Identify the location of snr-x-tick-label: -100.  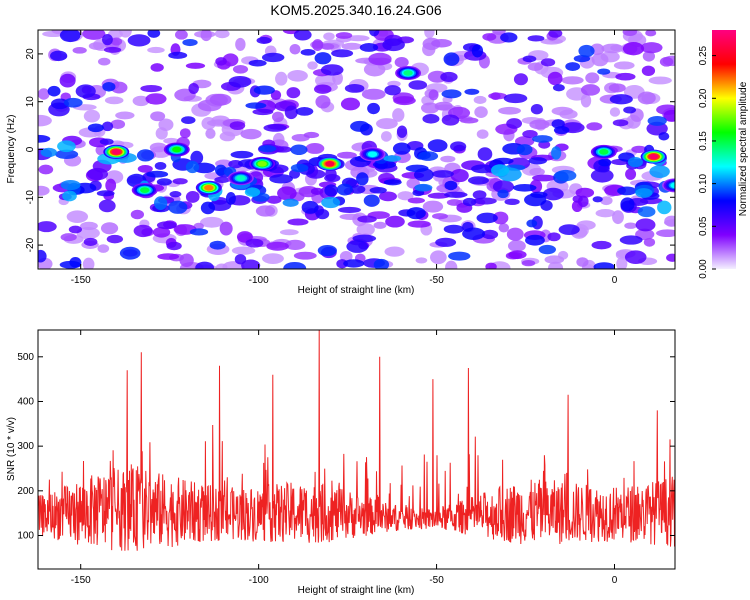
(259, 580).